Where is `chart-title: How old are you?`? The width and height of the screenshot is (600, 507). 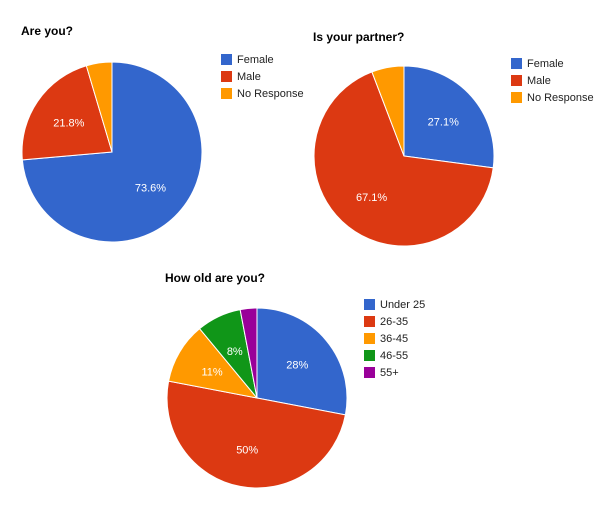
chart-title: How old are you? is located at coordinates (215, 278).